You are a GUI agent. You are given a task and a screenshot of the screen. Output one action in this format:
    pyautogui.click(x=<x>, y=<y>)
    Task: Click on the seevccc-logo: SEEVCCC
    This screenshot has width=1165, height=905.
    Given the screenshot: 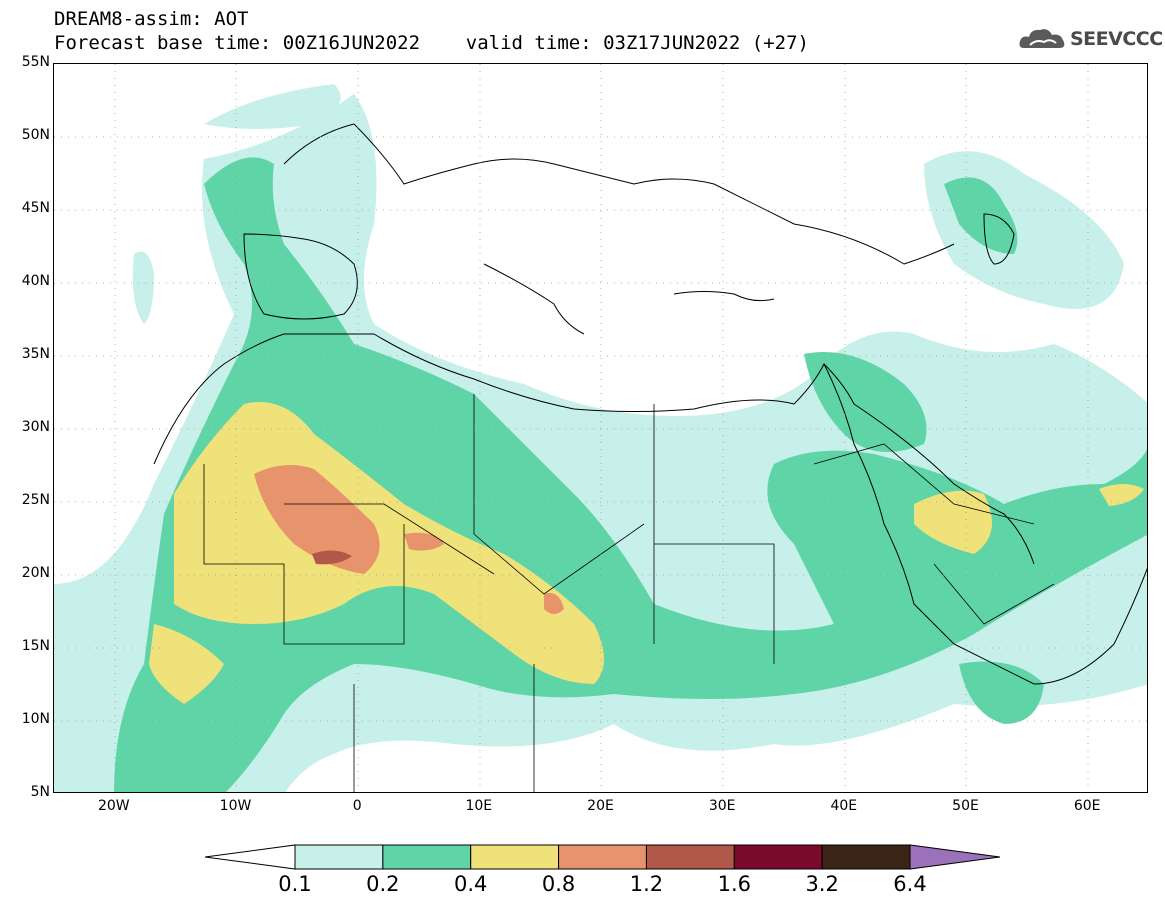 What is the action you would take?
    pyautogui.click(x=1090, y=39)
    